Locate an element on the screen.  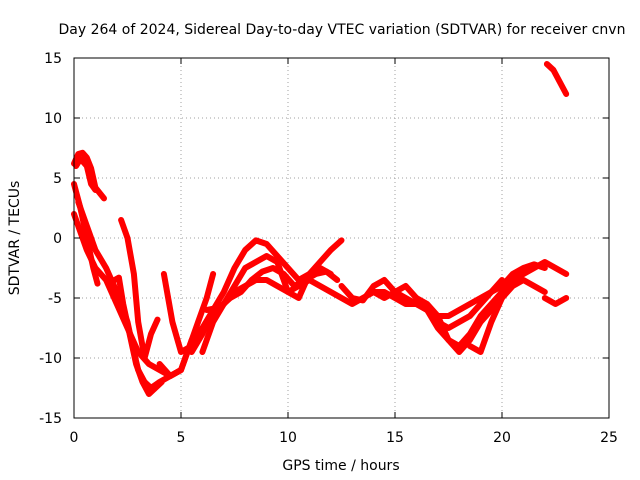
series-s12 is located at coordinates (272, 289).